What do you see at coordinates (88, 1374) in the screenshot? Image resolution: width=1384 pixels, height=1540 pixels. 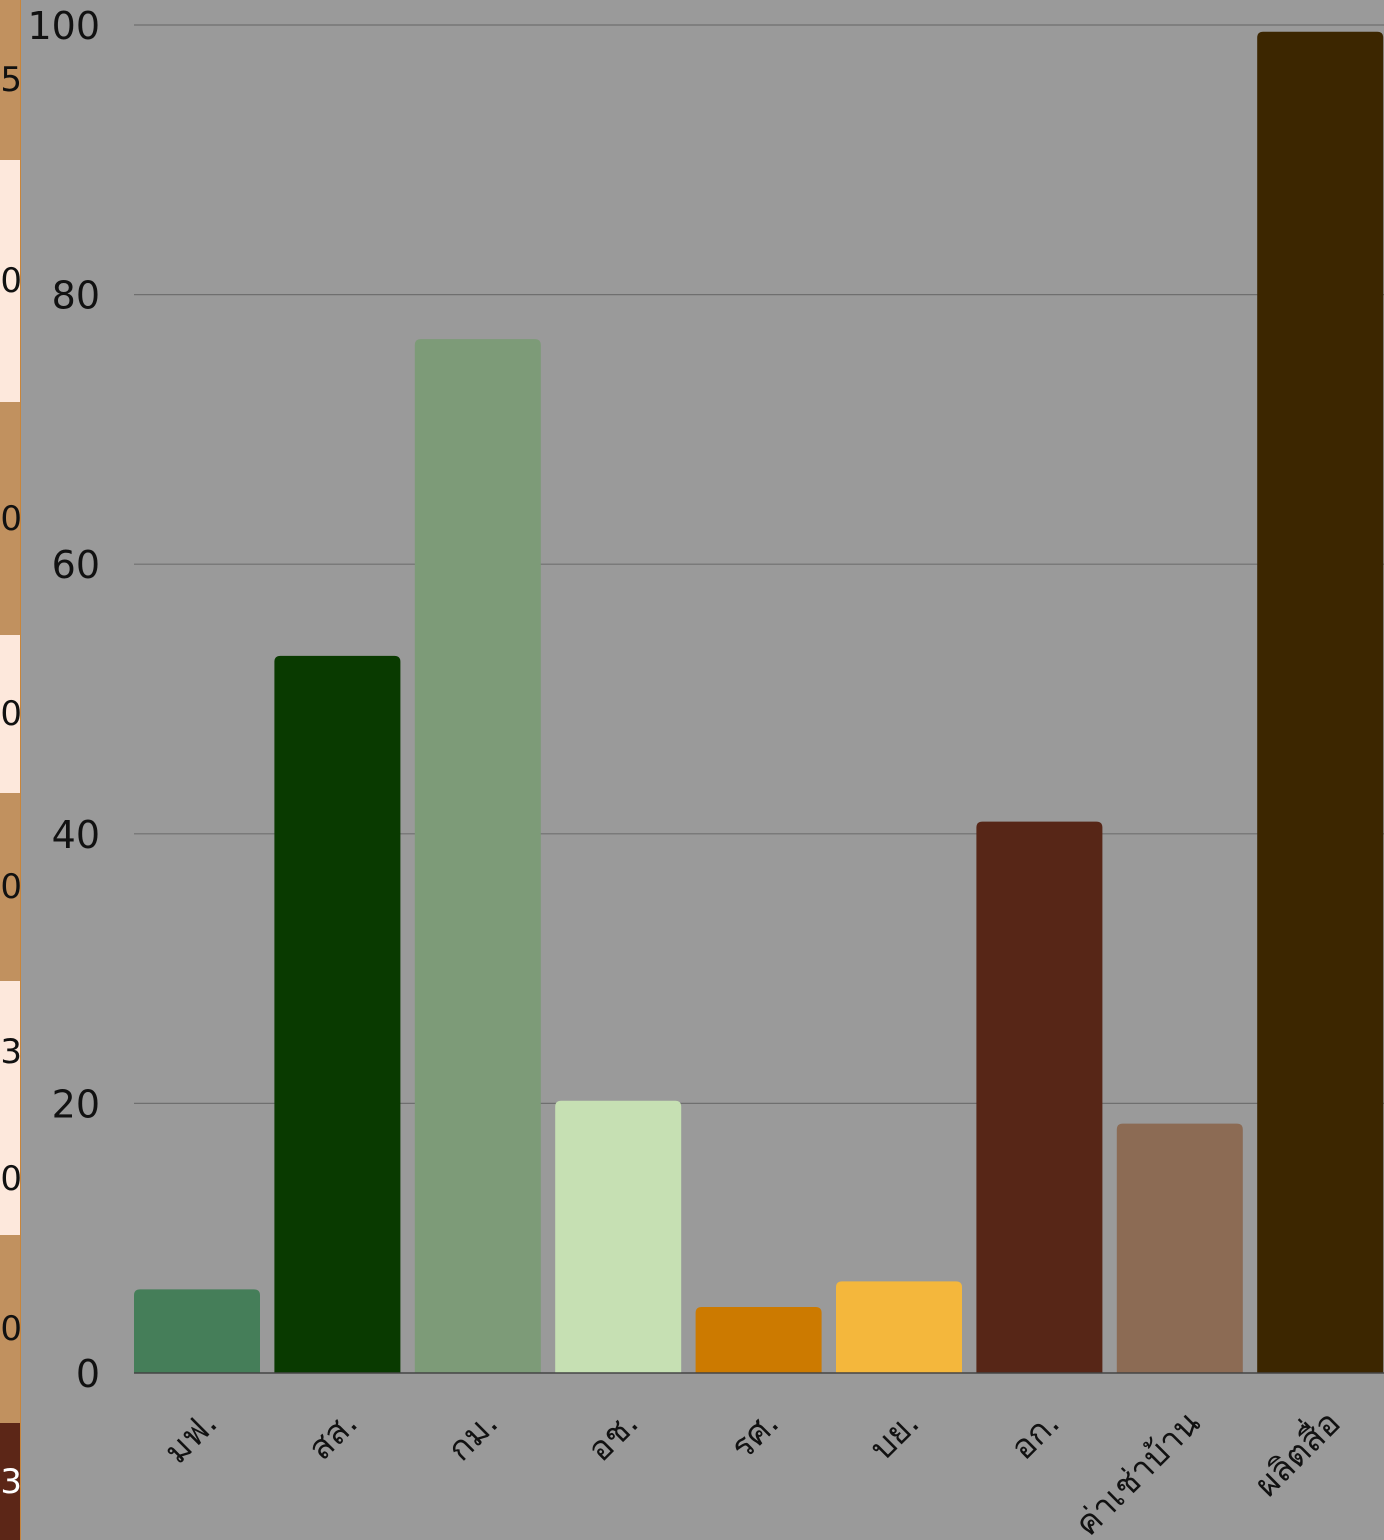 I see `y-tick-label: 0` at bounding box center [88, 1374].